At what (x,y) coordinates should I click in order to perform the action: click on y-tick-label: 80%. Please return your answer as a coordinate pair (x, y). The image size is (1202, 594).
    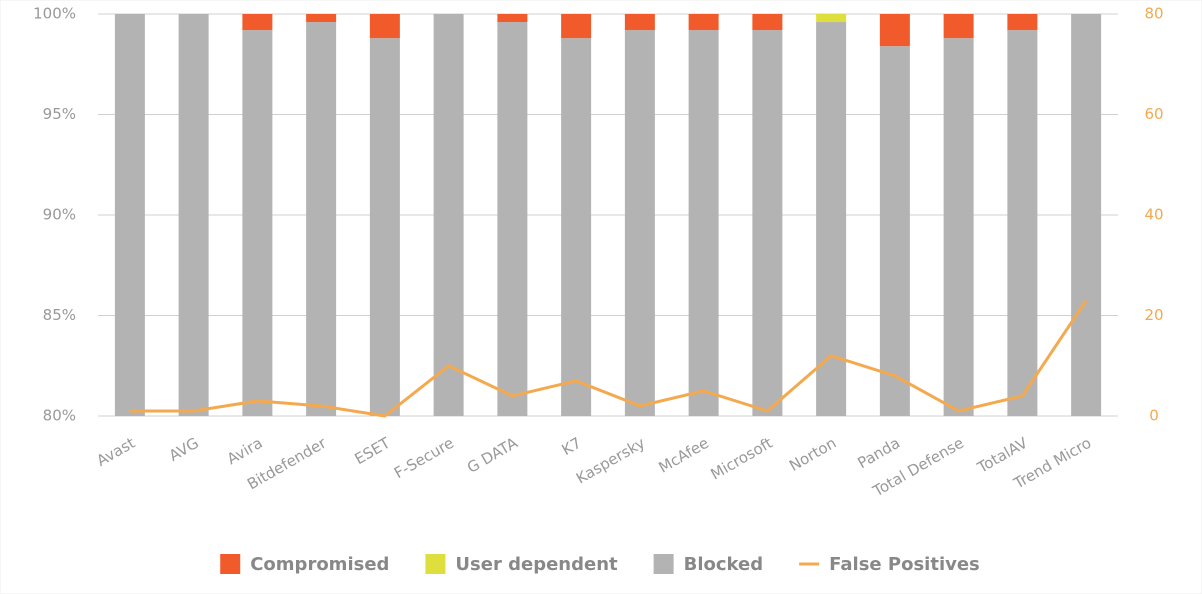
    Looking at the image, I should click on (59, 416).